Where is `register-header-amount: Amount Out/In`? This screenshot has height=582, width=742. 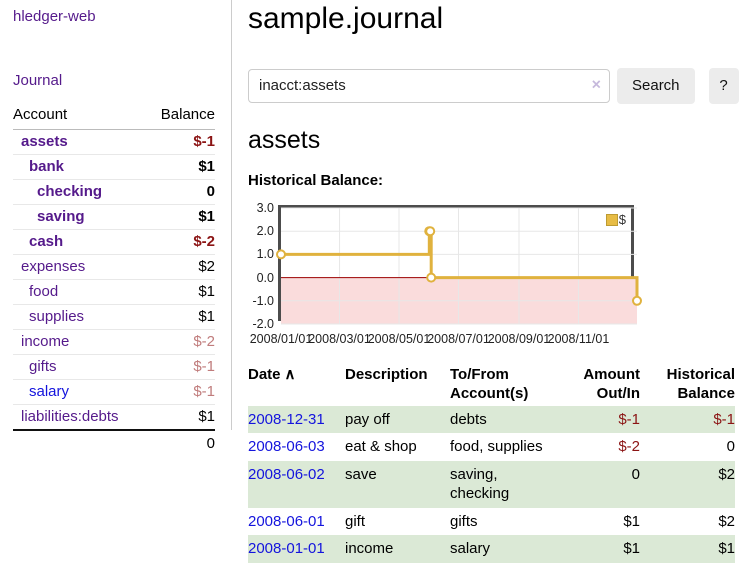
register-header-amount: Amount Out/In is located at coordinates (611, 384).